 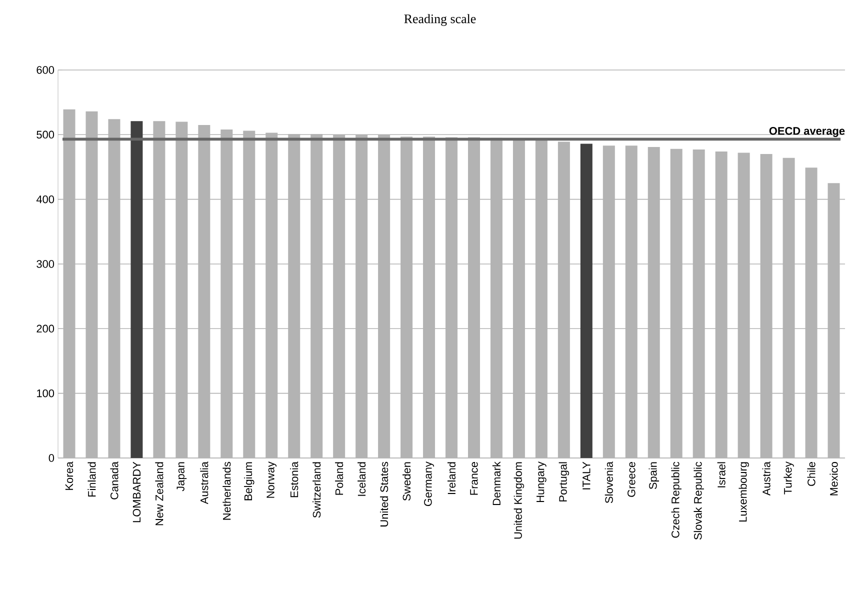 I want to click on x-tick-label: Switzerland, so click(x=316, y=490).